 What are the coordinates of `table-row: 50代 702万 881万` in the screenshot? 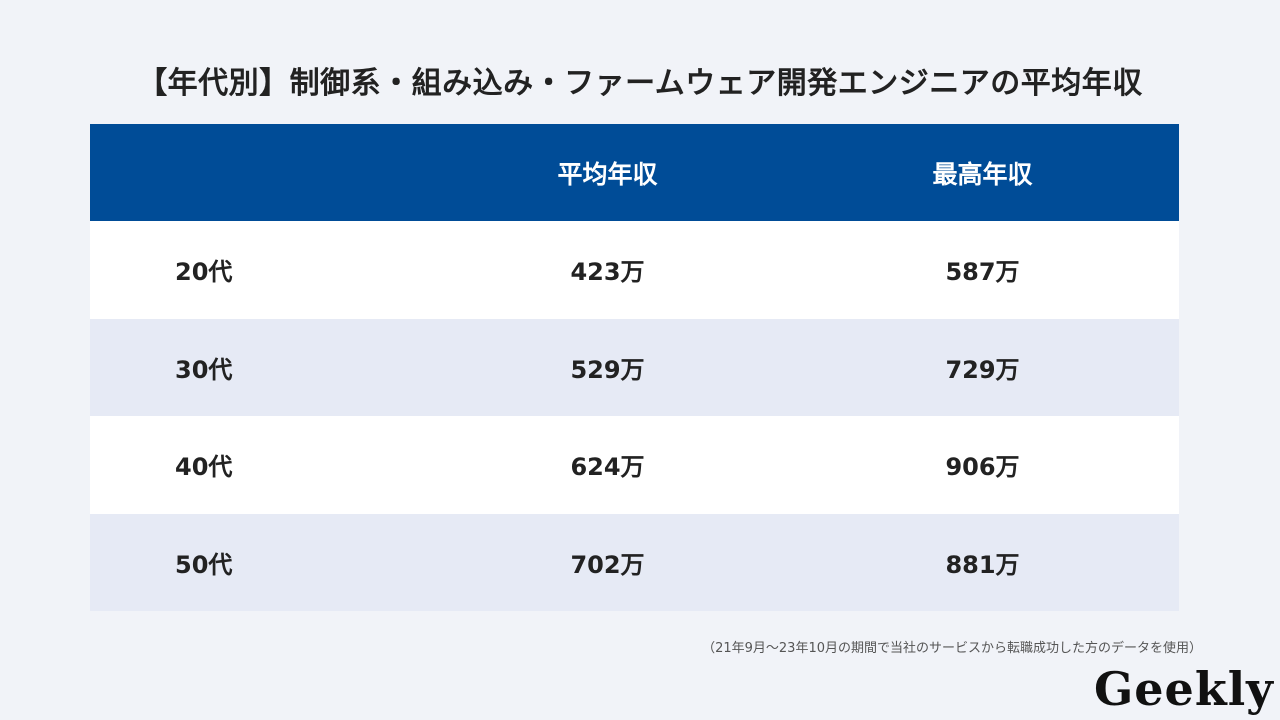 It's located at (634, 562).